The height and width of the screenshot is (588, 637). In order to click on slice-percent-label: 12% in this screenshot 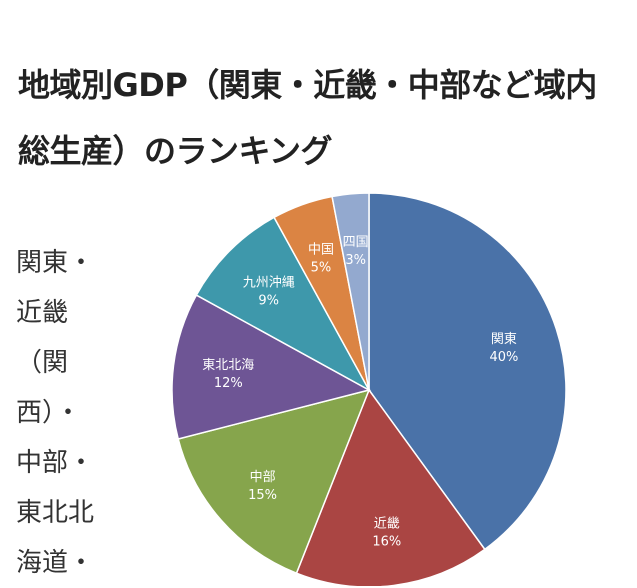, I will do `click(228, 383)`.